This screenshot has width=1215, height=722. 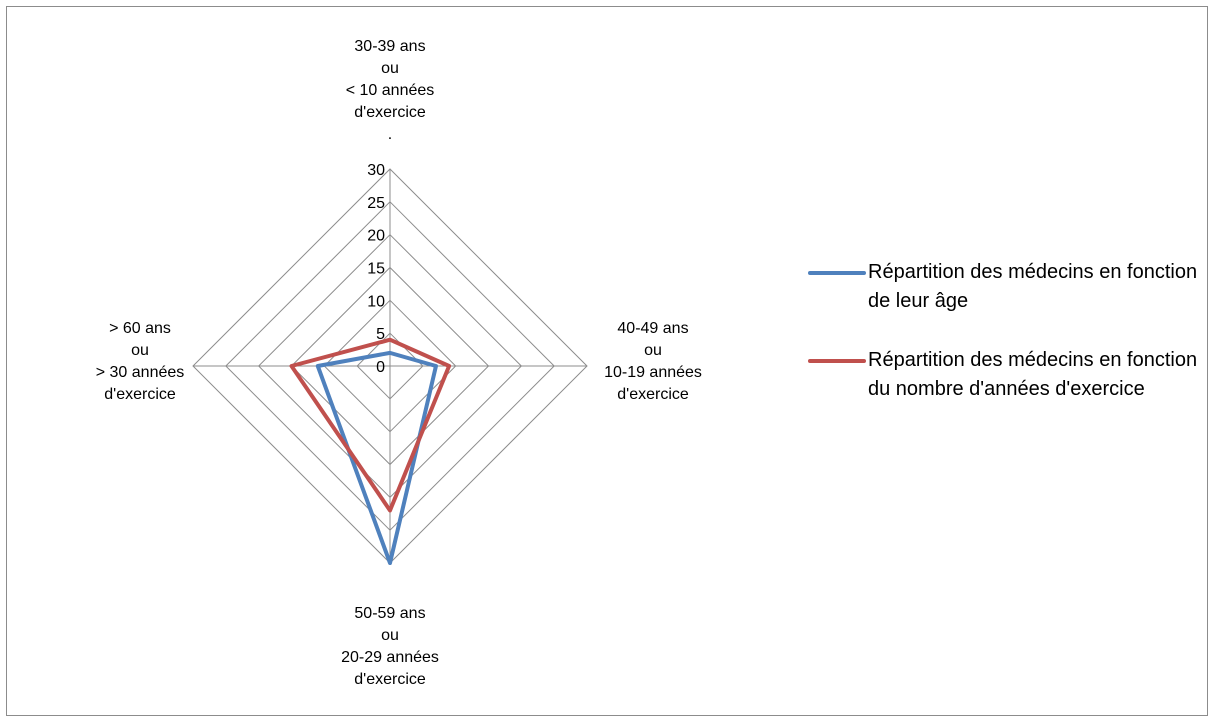 What do you see at coordinates (376, 203) in the screenshot?
I see `radial-tick-25: 25` at bounding box center [376, 203].